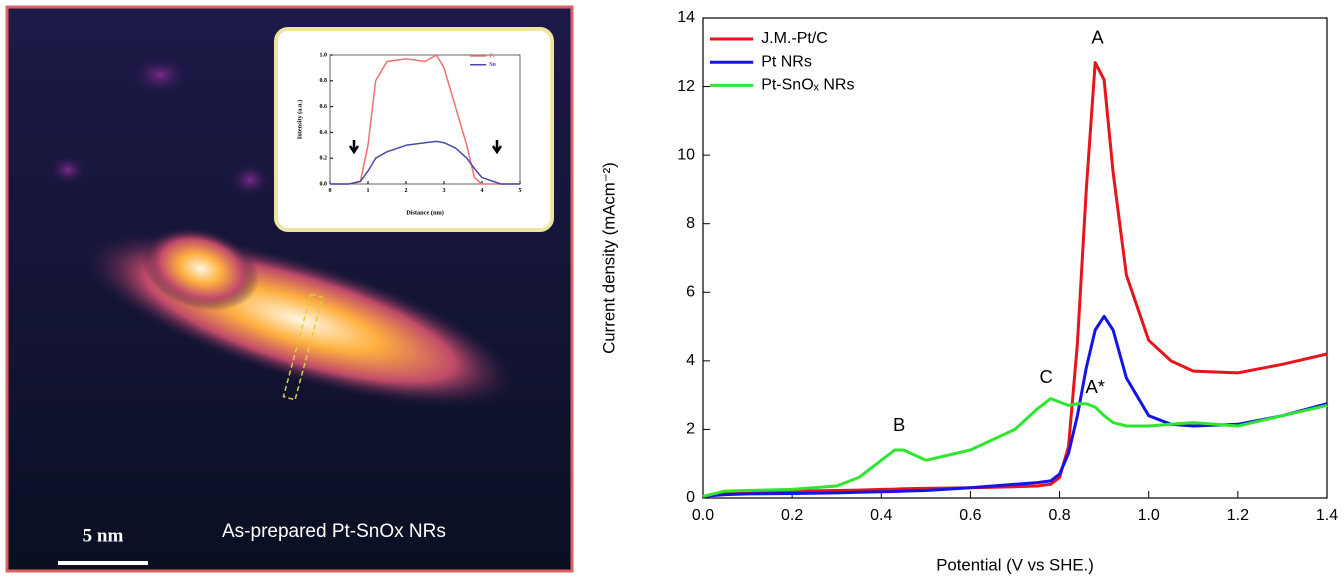  What do you see at coordinates (690, 223) in the screenshot?
I see `y-tick-label: 8` at bounding box center [690, 223].